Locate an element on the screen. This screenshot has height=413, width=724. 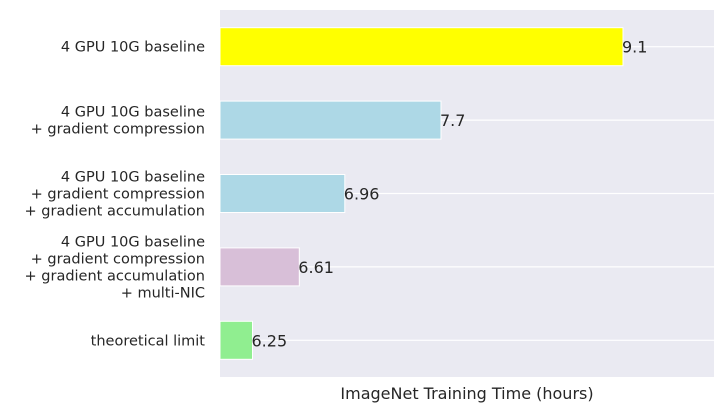
y-tick-label: theoretical limit is located at coordinates (148, 341).